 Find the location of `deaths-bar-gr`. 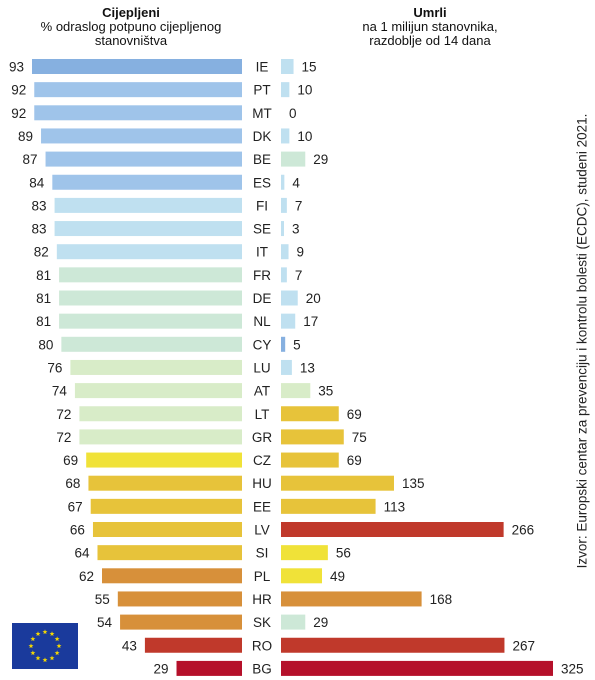

deaths-bar-gr is located at coordinates (312, 437).